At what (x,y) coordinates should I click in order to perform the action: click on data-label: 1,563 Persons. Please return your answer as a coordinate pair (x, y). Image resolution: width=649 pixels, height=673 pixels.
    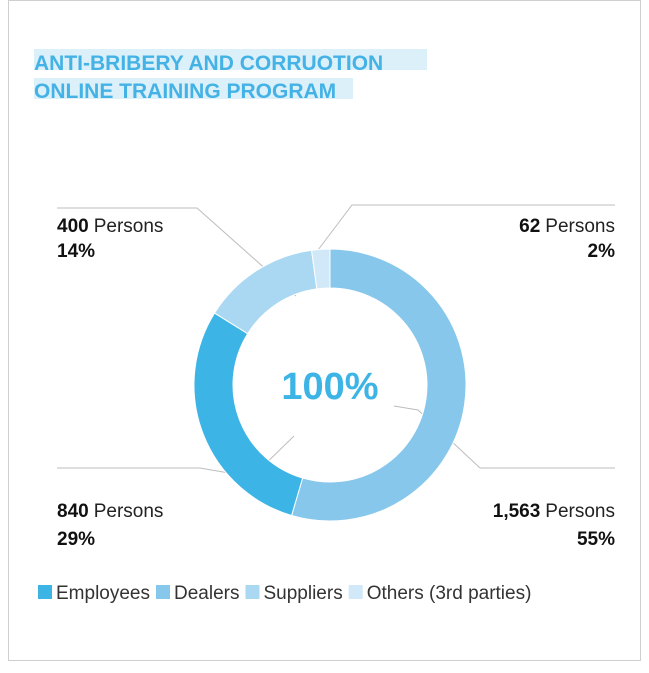
    Looking at the image, I should click on (554, 511).